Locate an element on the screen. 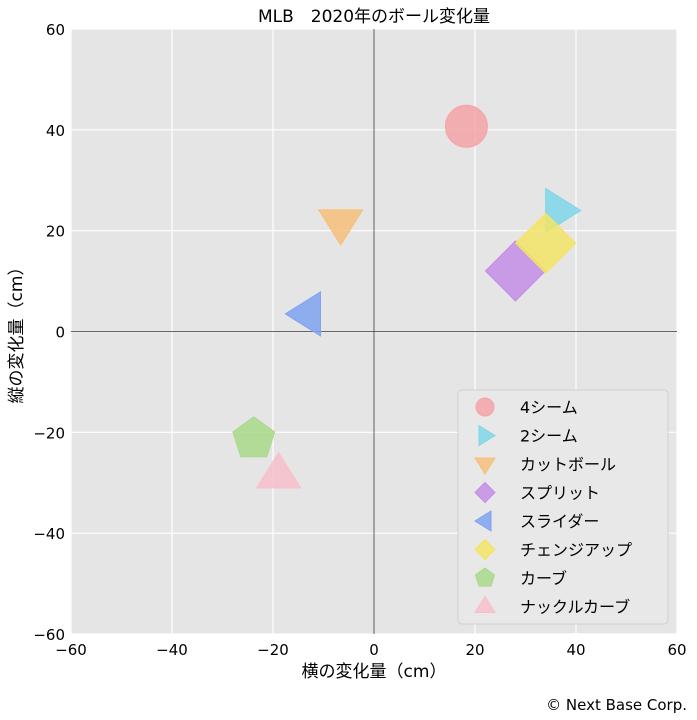  marker-triangle-left is located at coordinates (302, 313).